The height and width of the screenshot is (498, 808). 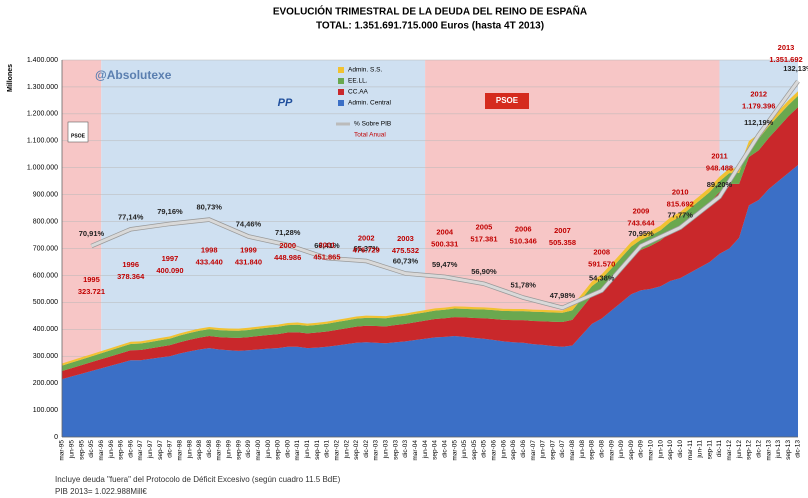 I want to click on x-tick-label: jun-13, so click(x=778, y=449).